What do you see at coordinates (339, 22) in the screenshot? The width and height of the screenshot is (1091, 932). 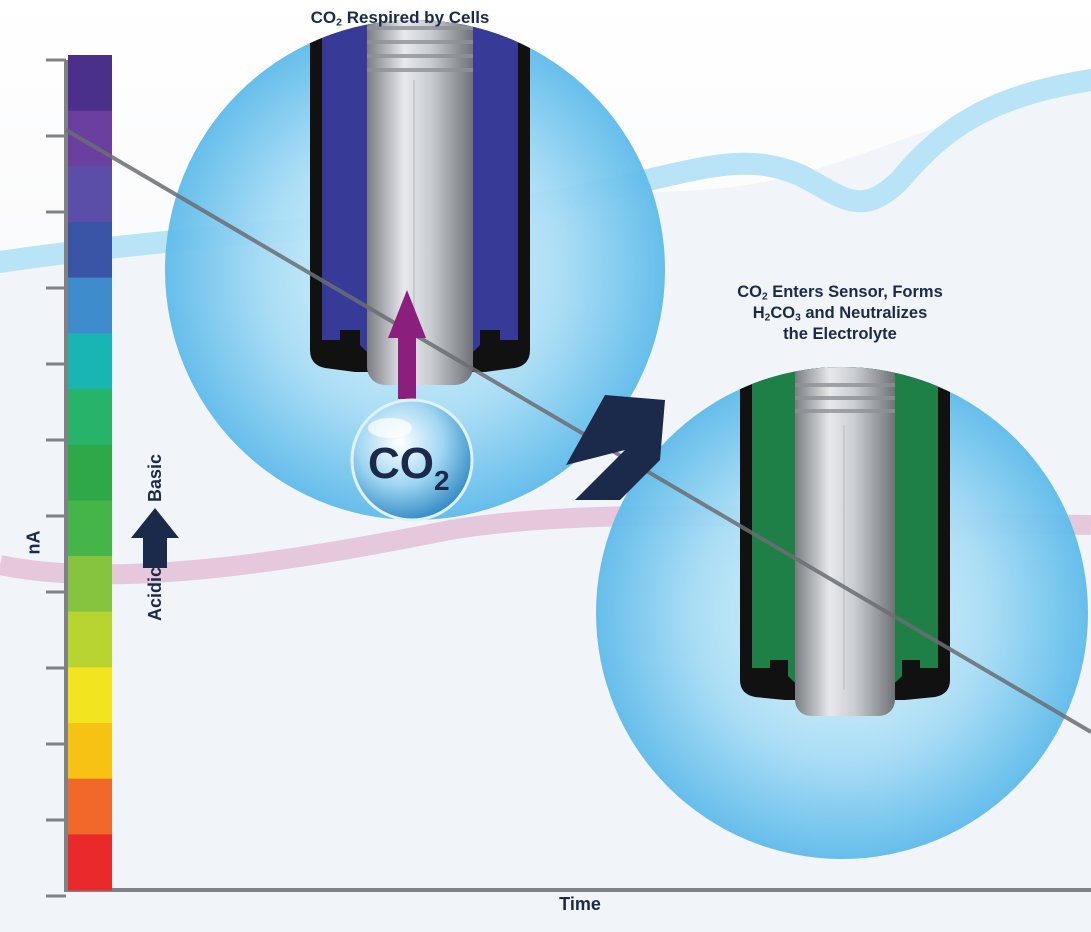 I see `title1-sub: 2` at bounding box center [339, 22].